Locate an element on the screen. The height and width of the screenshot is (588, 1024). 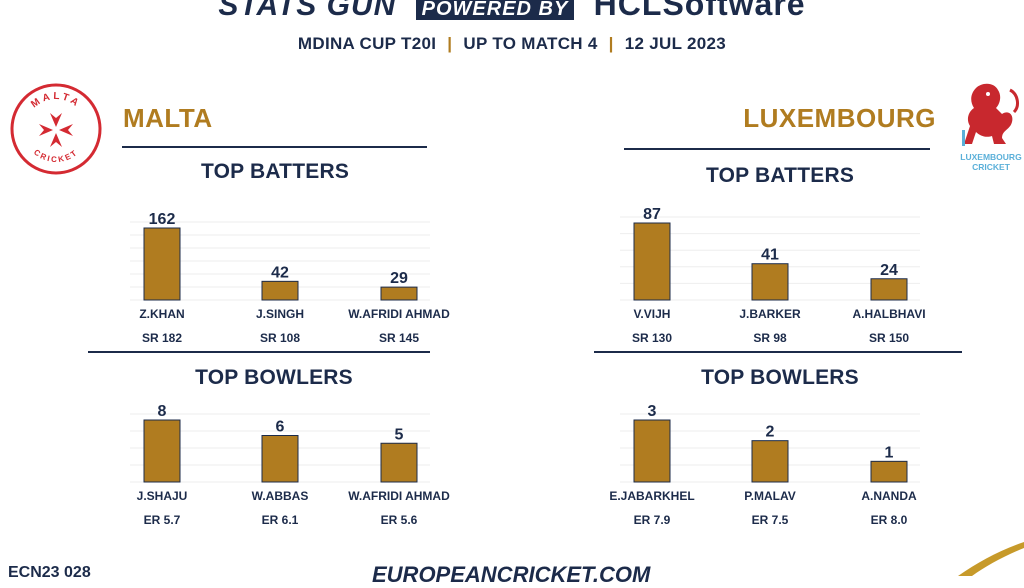
stat-label: SR 182 is located at coordinates (162, 338).